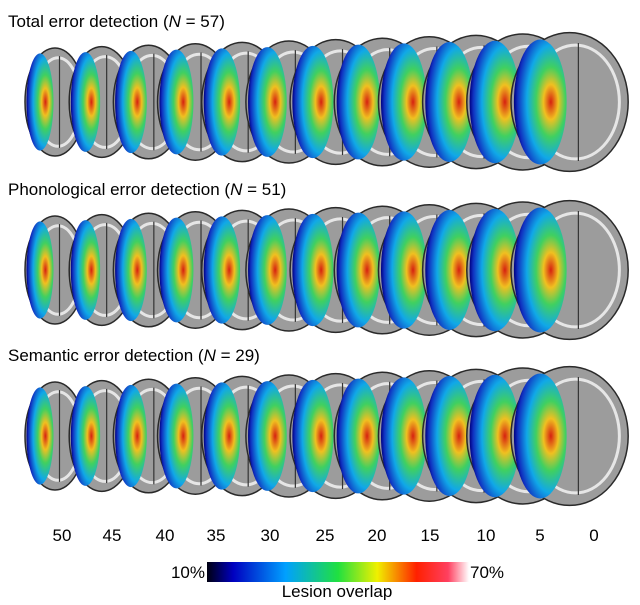  What do you see at coordinates (188, 572) in the screenshot?
I see `colorbar-min: 10%` at bounding box center [188, 572].